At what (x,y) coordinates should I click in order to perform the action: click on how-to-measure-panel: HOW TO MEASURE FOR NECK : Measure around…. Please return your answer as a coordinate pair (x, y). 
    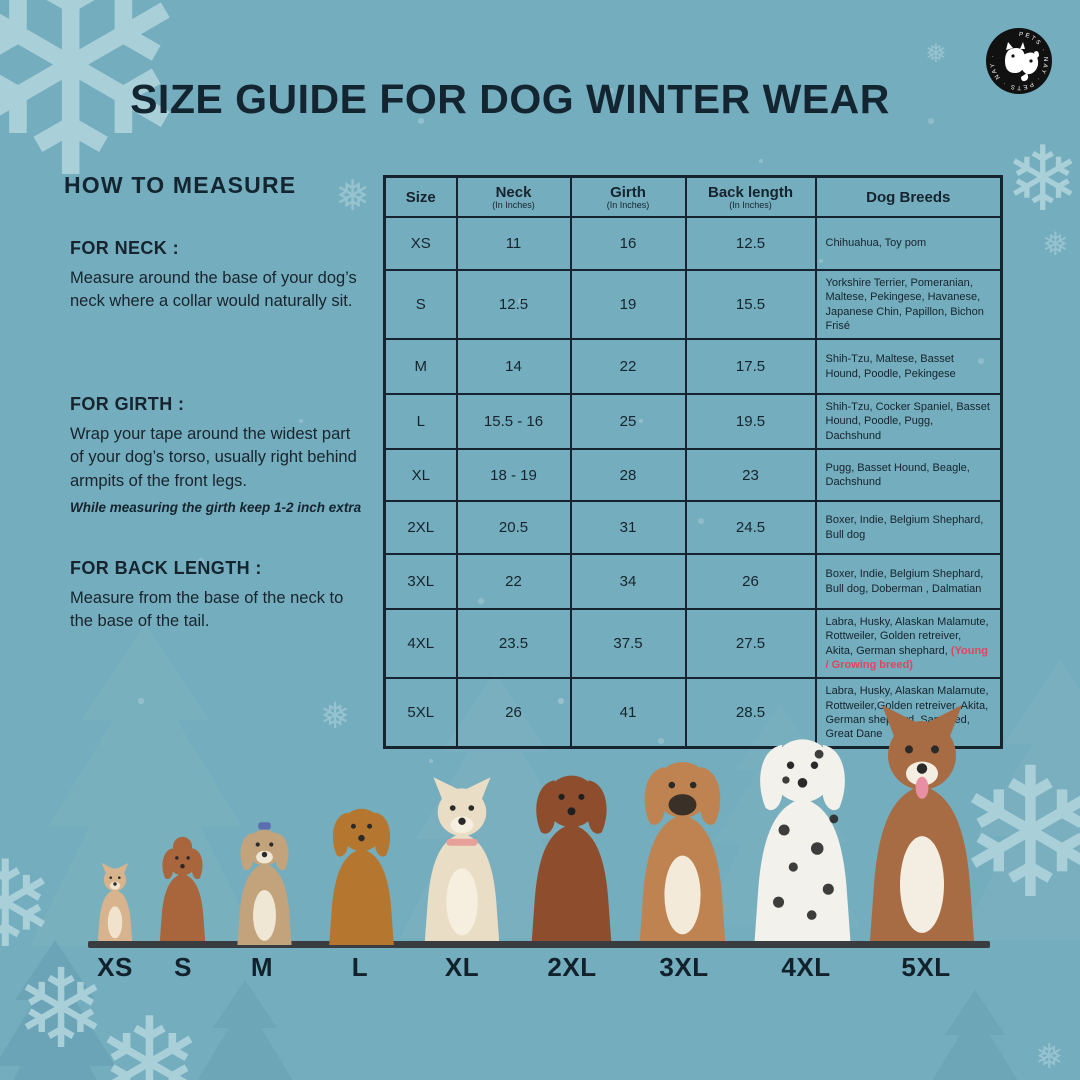
    Looking at the image, I should click on (214, 401).